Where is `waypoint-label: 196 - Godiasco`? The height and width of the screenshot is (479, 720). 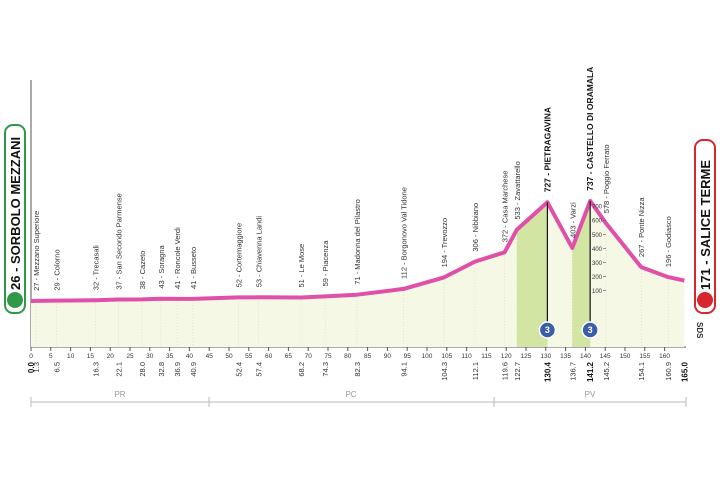
waypoint-label: 196 - Godiasco is located at coordinates (668, 241).